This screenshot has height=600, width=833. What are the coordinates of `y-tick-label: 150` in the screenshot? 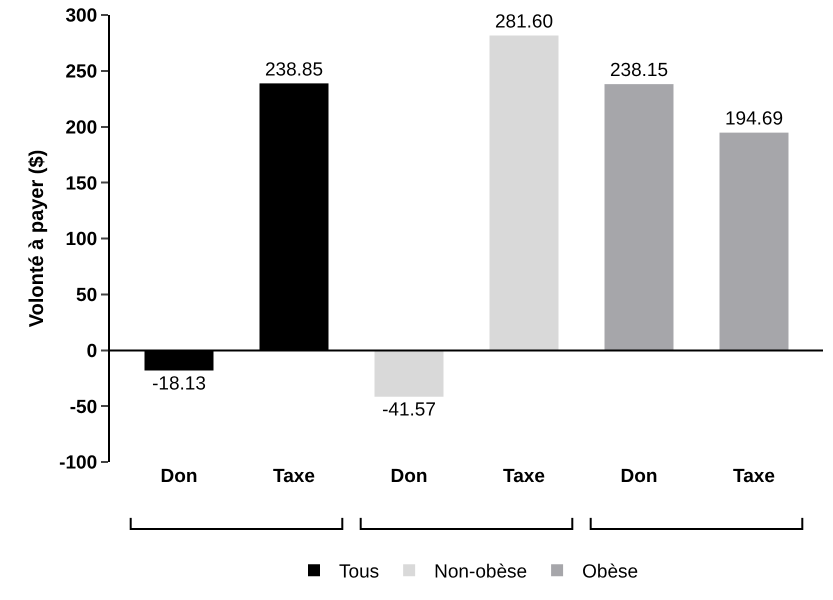 It's located at (81, 183).